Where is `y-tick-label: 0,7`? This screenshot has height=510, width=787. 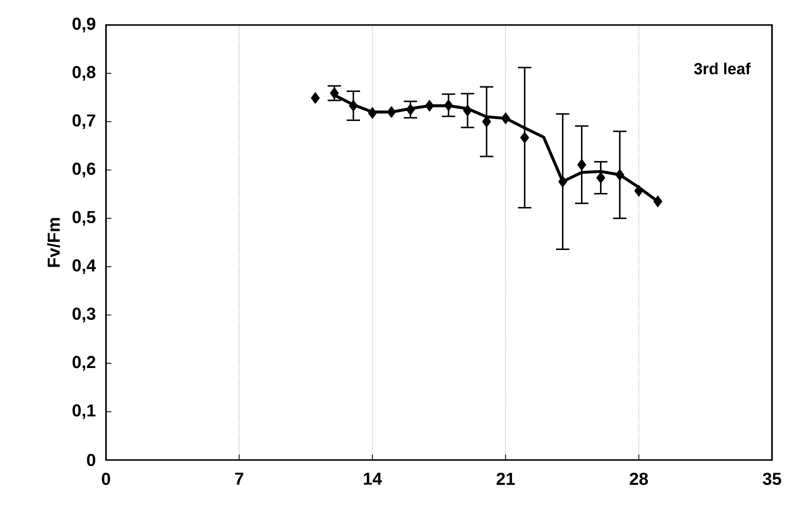
y-tick-label: 0,7 is located at coordinates (84, 122).